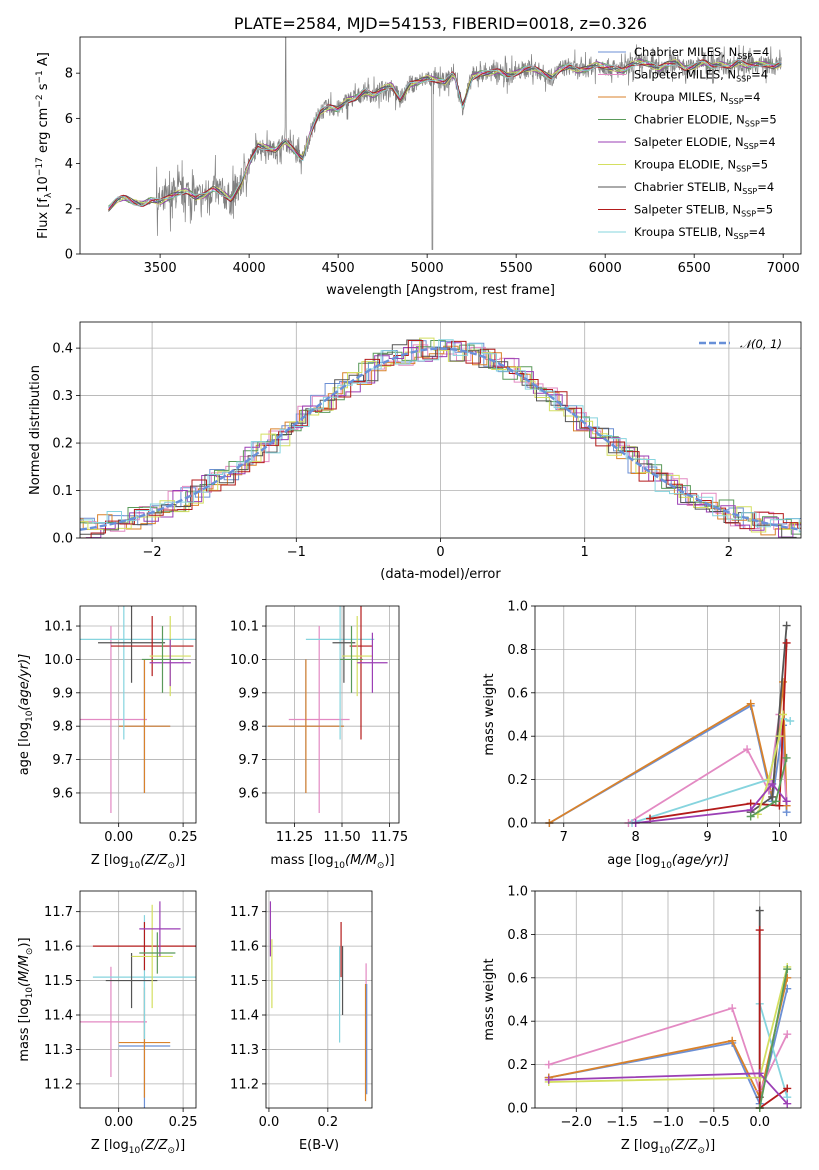  I want to click on x-tick-label: −1.0, so click(668, 1122).